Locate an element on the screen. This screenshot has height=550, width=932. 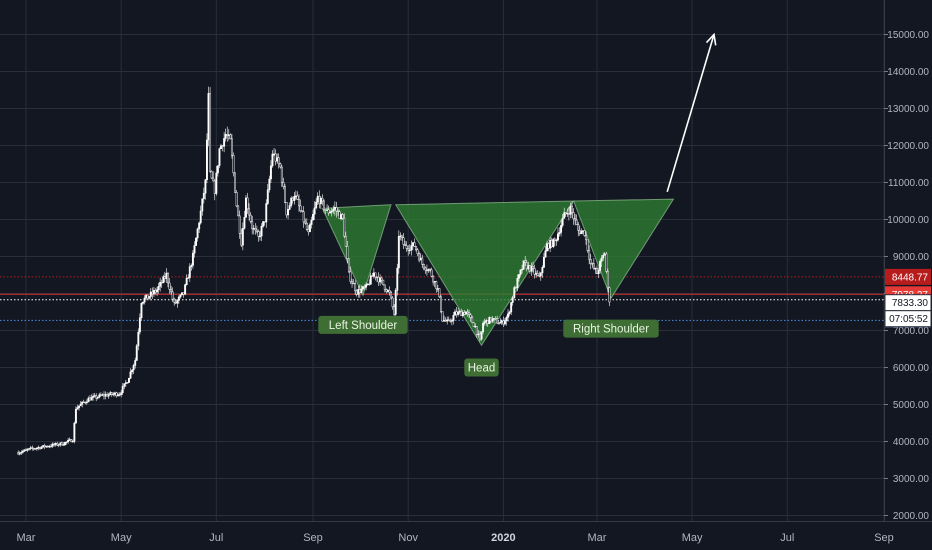
arrow-shaft is located at coordinates (690, 113).